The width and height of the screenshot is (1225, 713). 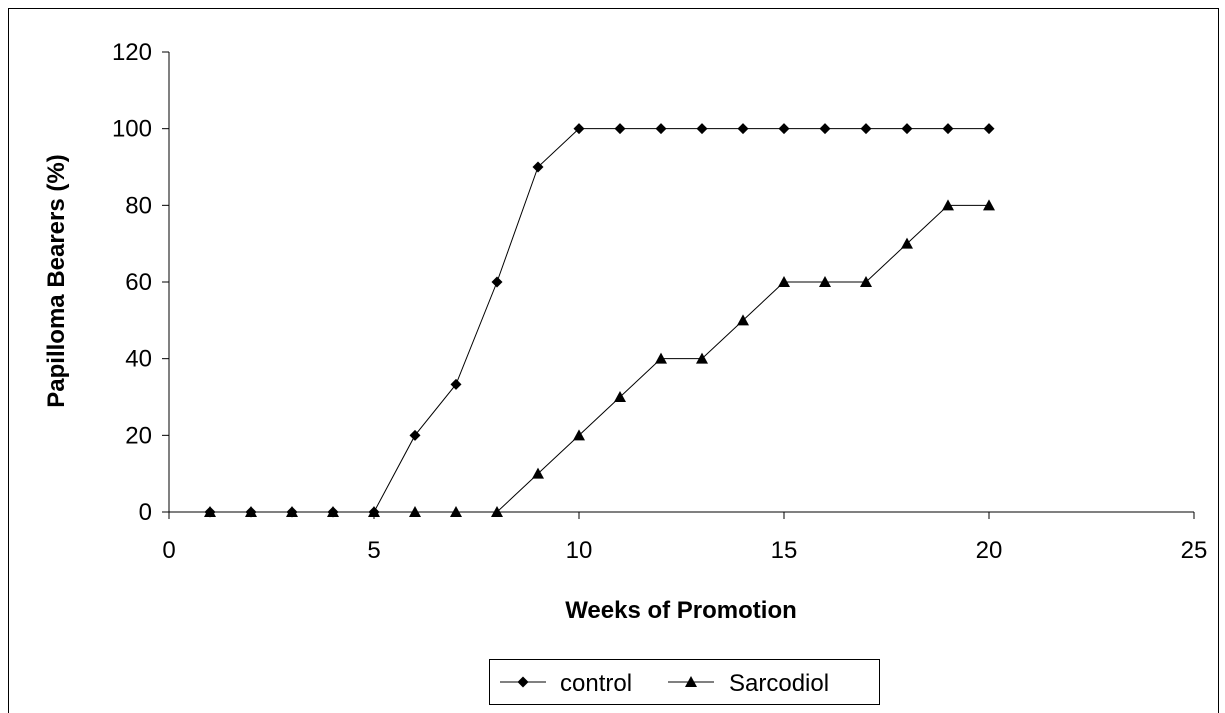 What do you see at coordinates (138, 435) in the screenshot?
I see `y-tick-label: 20` at bounding box center [138, 435].